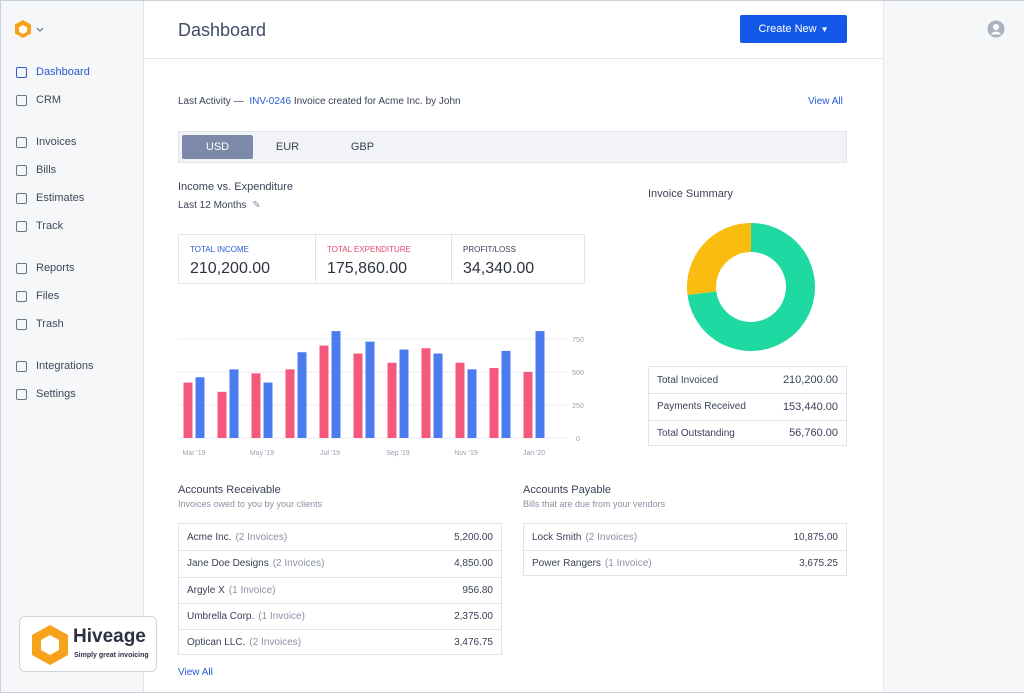 The image size is (1024, 693). Describe the element at coordinates (40, 324) in the screenshot. I see `nav-item: Trash` at that location.